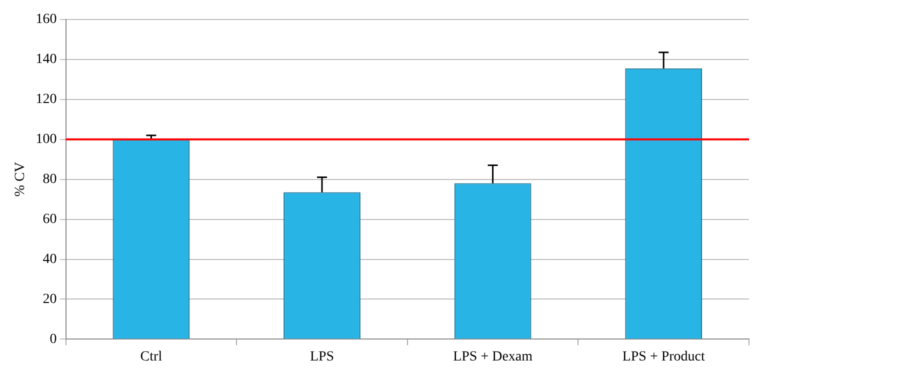 Image resolution: width=903 pixels, height=376 pixels. I want to click on y-tick-label: 0, so click(53, 339).